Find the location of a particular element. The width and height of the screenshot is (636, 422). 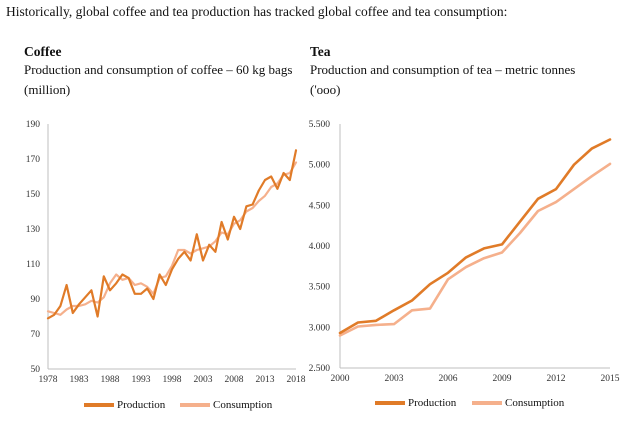

coffee-x-tick-label: 2013 is located at coordinates (265, 380).